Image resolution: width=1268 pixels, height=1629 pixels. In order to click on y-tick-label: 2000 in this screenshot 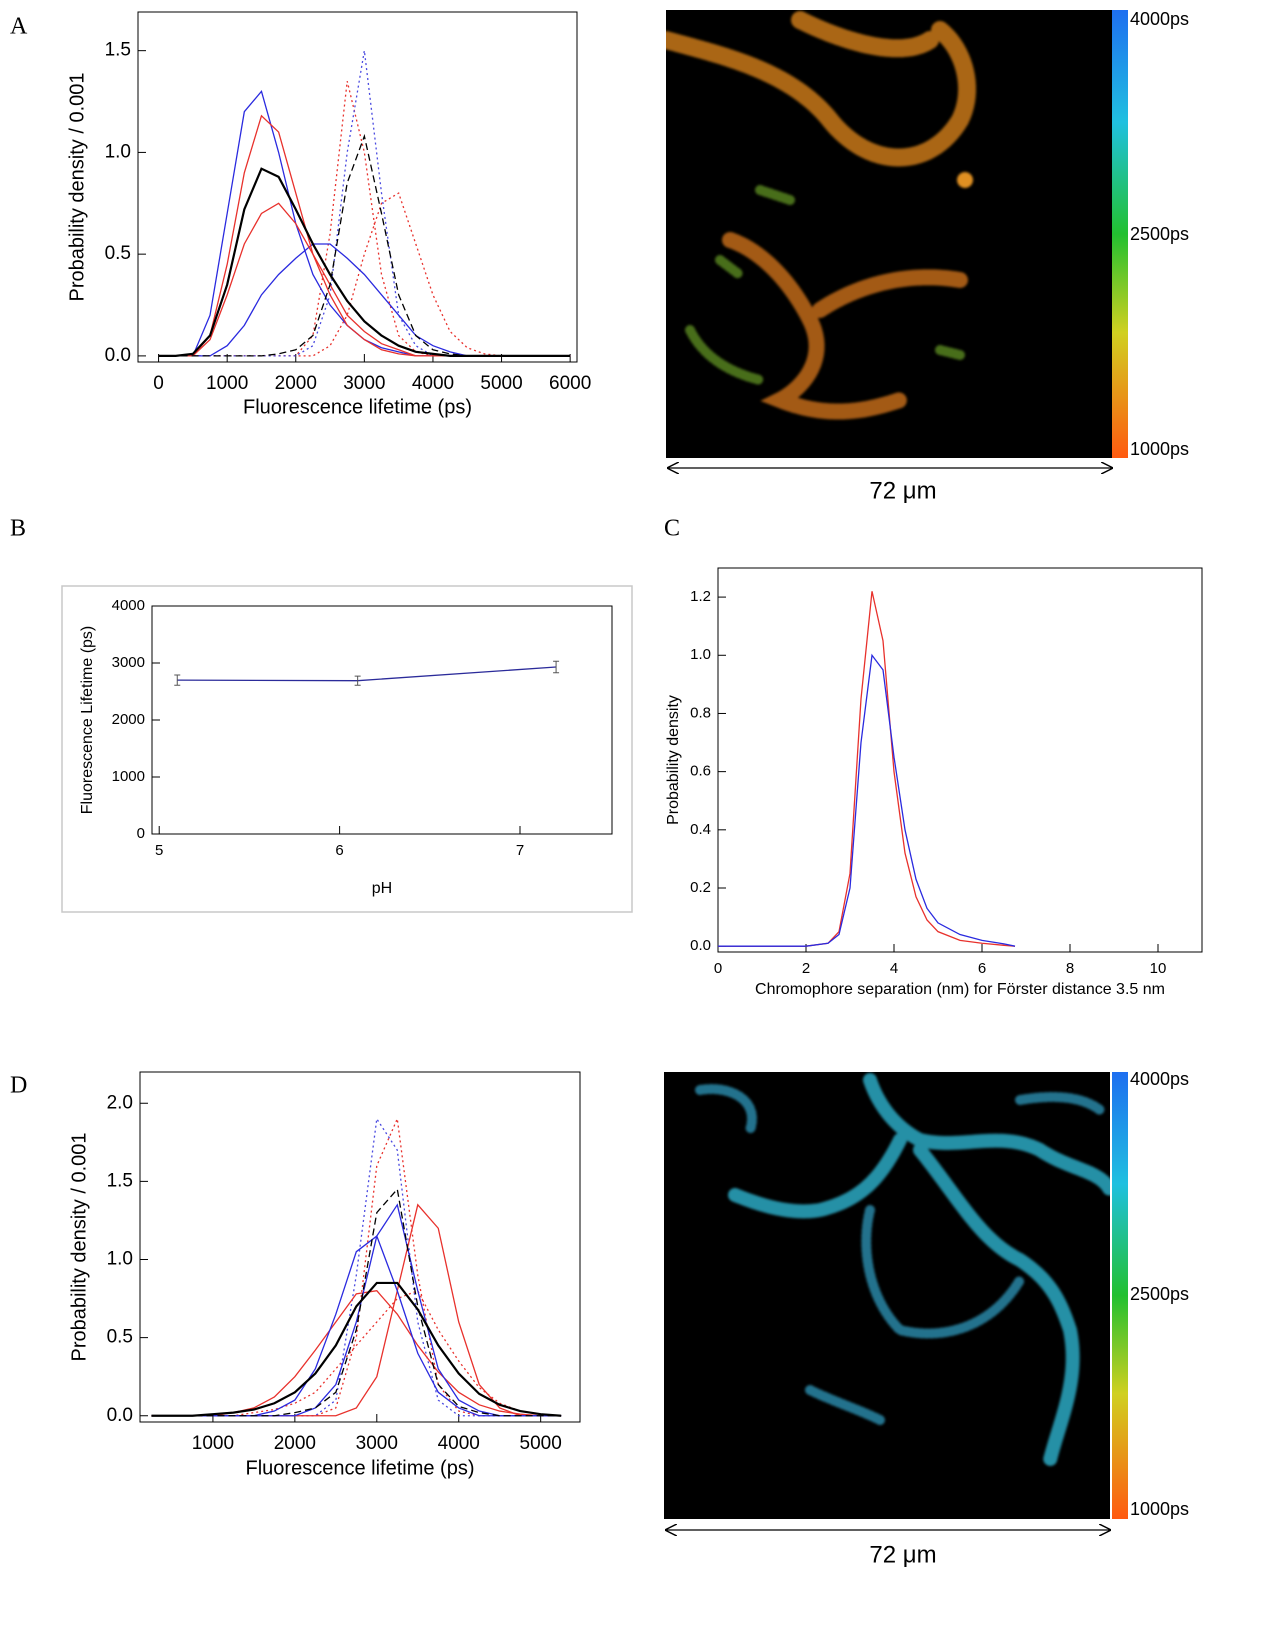, I will do `click(128, 719)`.